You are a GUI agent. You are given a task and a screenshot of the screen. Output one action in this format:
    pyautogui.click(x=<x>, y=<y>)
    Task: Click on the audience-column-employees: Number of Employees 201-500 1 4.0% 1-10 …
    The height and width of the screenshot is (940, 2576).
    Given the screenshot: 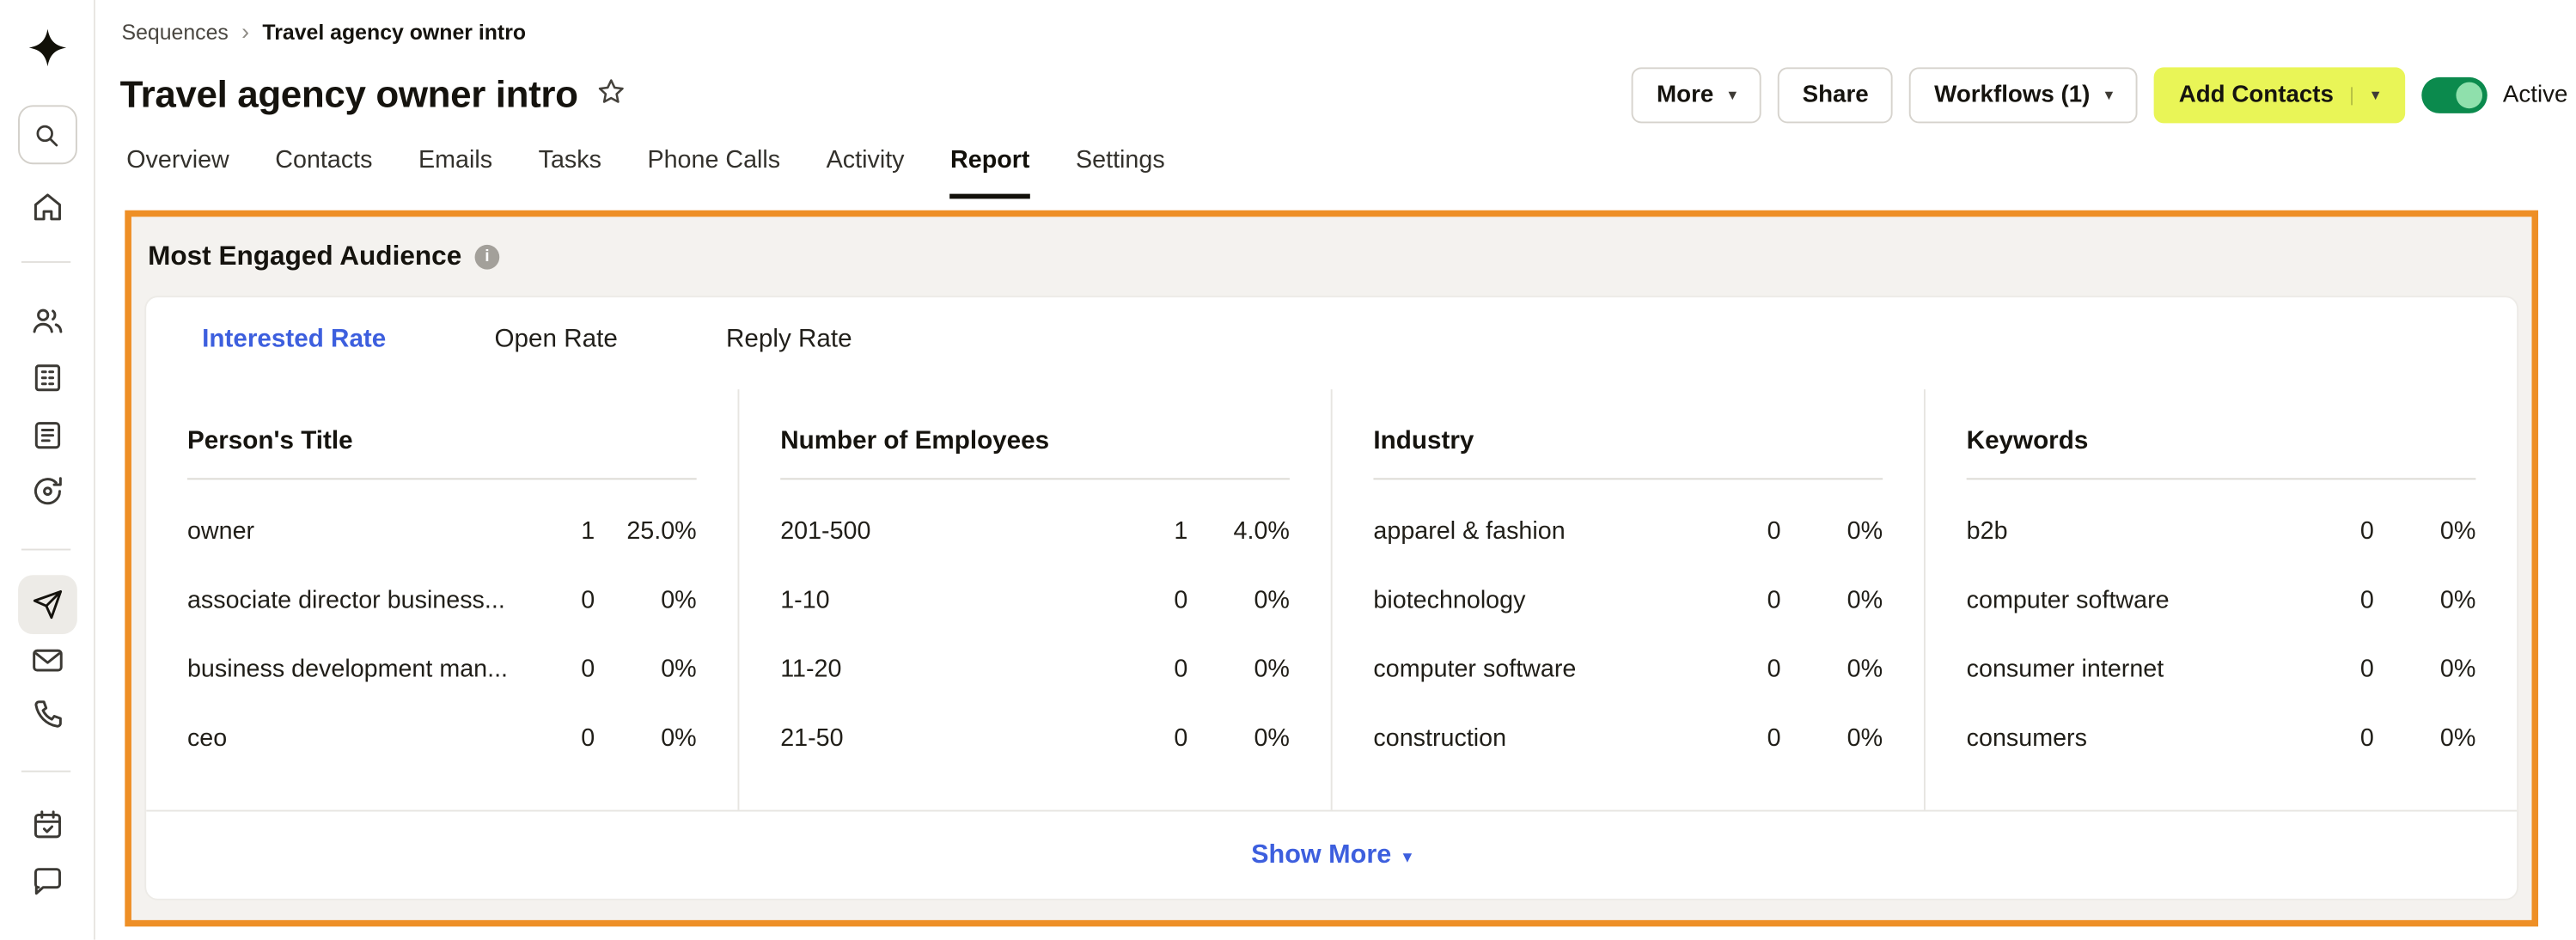 What is the action you would take?
    pyautogui.click(x=1033, y=600)
    